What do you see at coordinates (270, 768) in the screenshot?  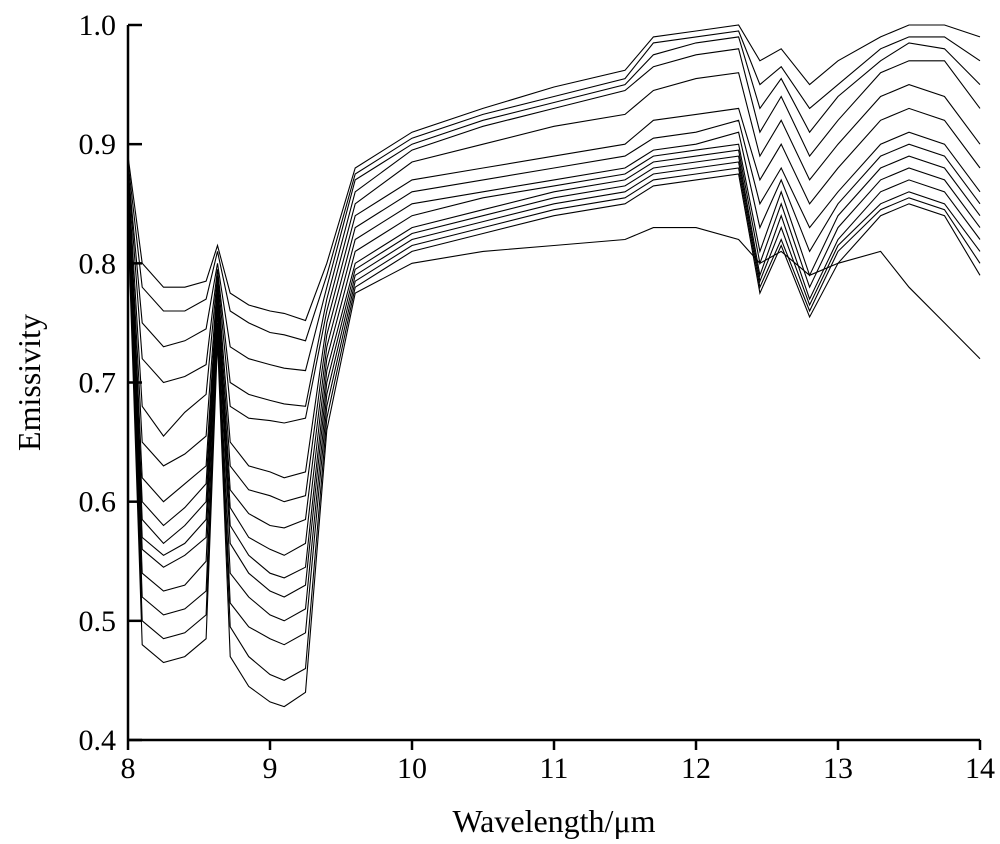 I see `x-tick-label: 9` at bounding box center [270, 768].